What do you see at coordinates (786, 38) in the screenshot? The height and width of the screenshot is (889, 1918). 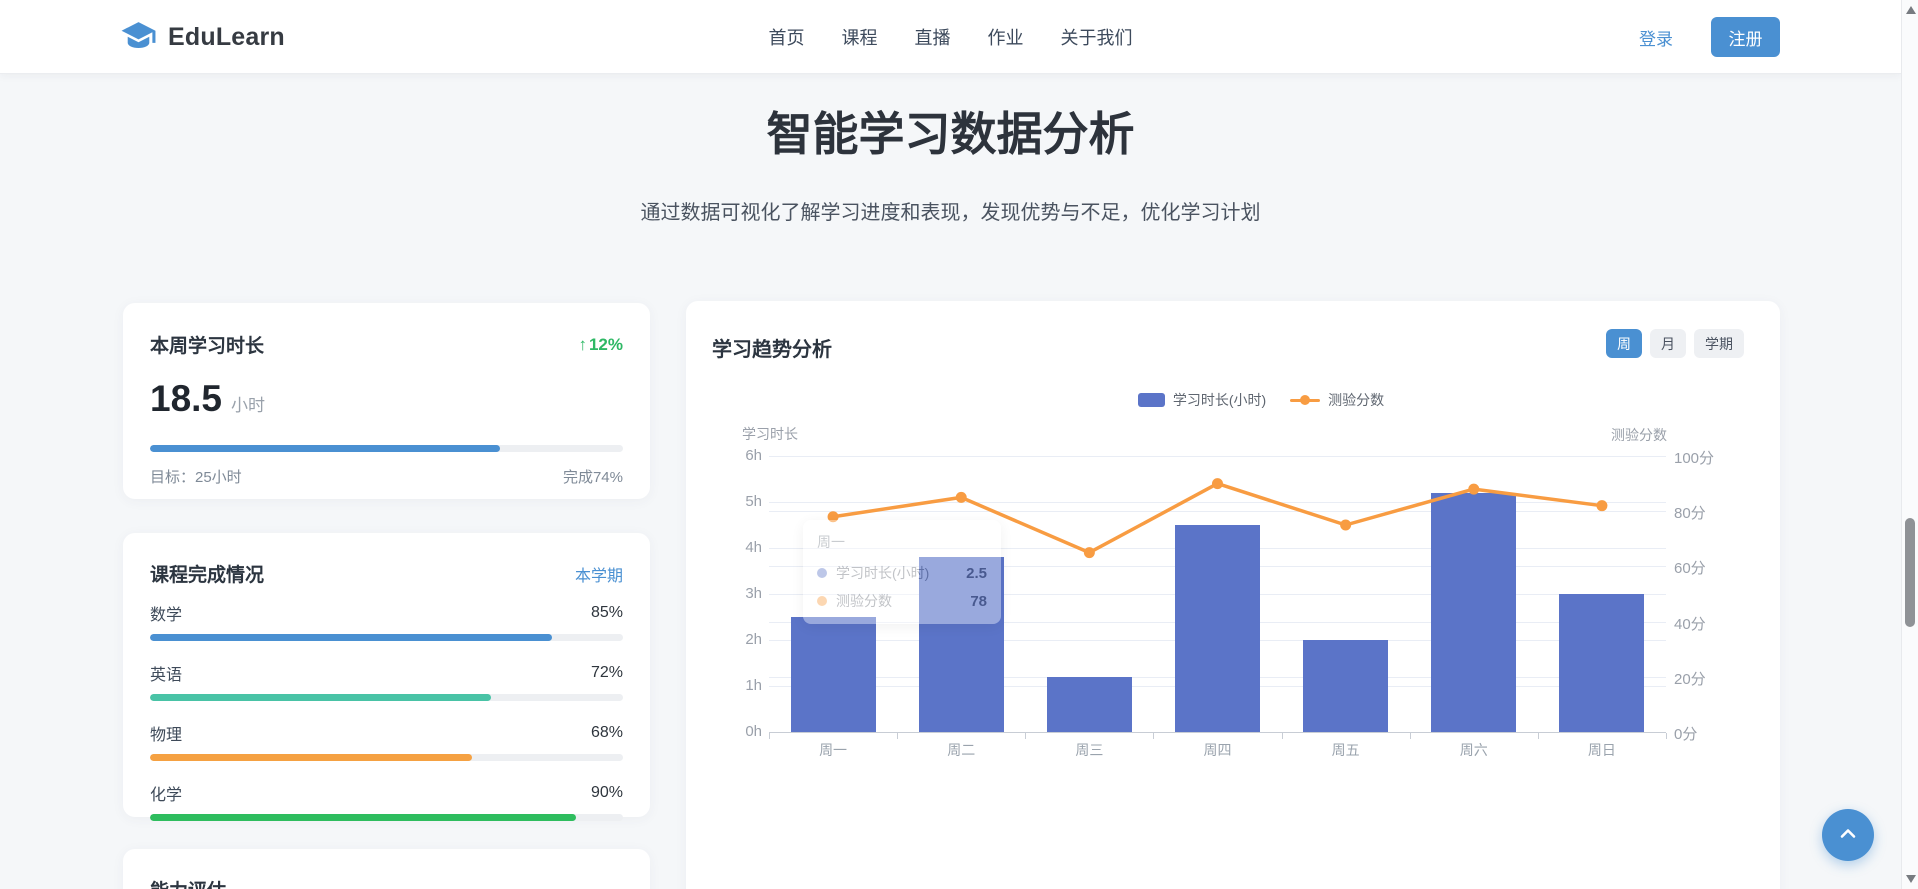 I see `nav-link-首页: 首页` at bounding box center [786, 38].